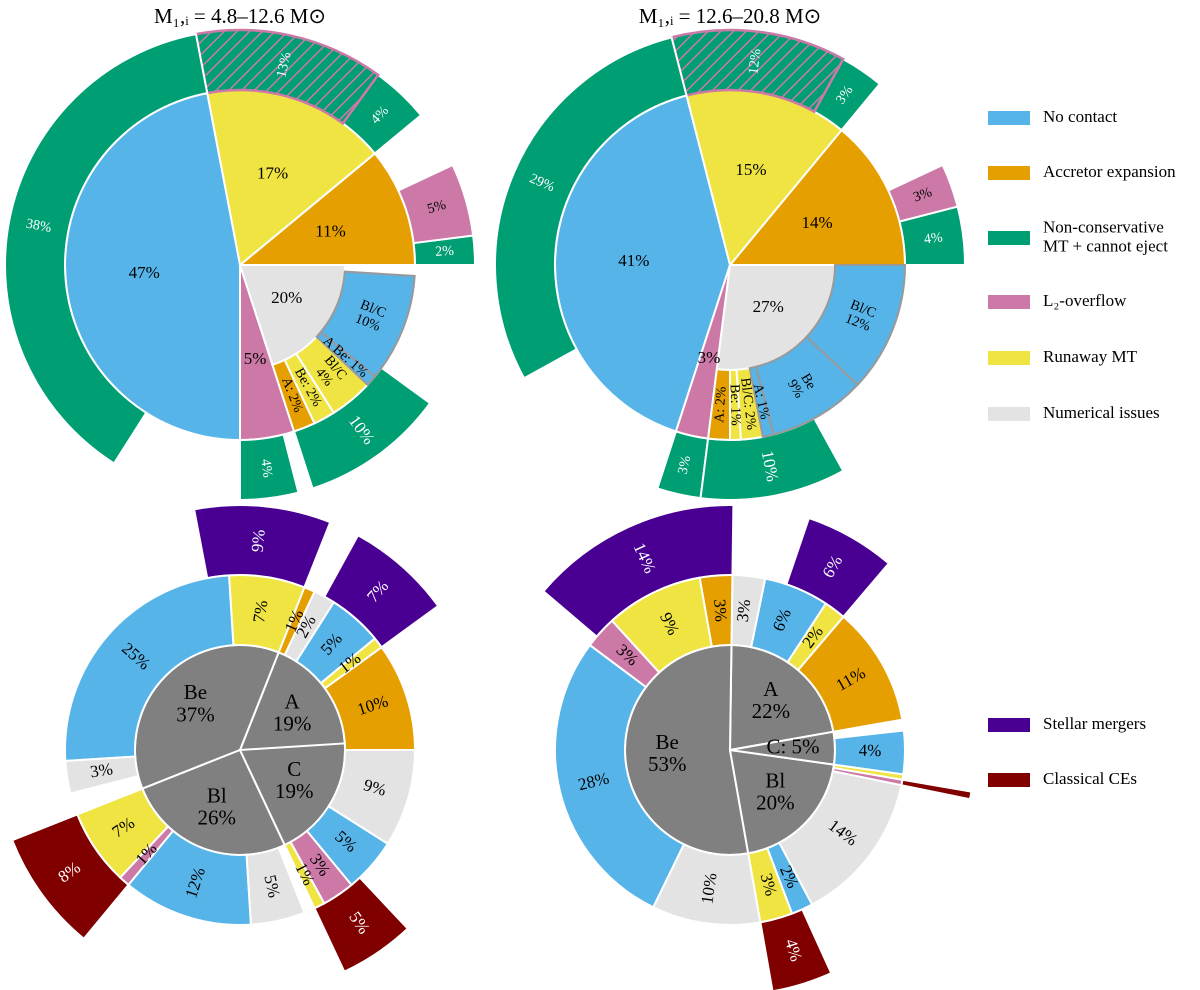 The width and height of the screenshot is (1200, 990). Describe the element at coordinates (195, 714) in the screenshot. I see `wedge-label-line: 37%` at that location.